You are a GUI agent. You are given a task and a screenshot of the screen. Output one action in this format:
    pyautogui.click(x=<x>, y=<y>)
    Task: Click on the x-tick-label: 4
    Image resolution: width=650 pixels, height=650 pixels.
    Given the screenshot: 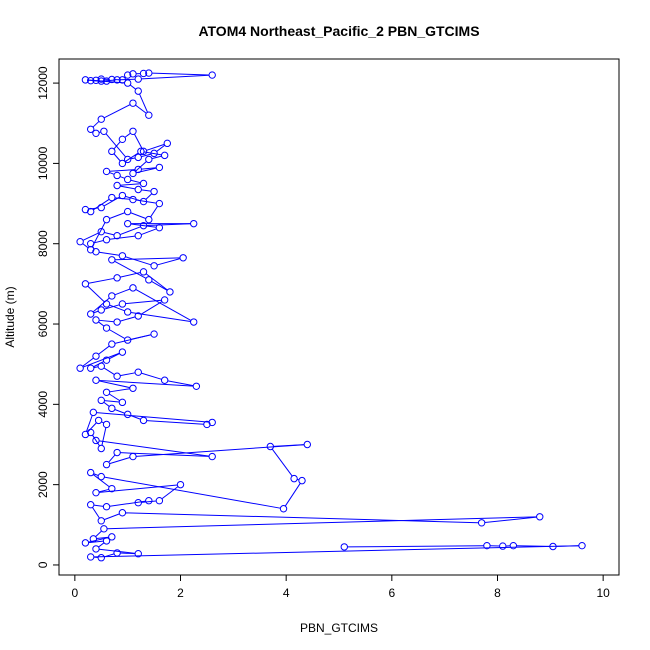 What is the action you would take?
    pyautogui.click(x=286, y=593)
    